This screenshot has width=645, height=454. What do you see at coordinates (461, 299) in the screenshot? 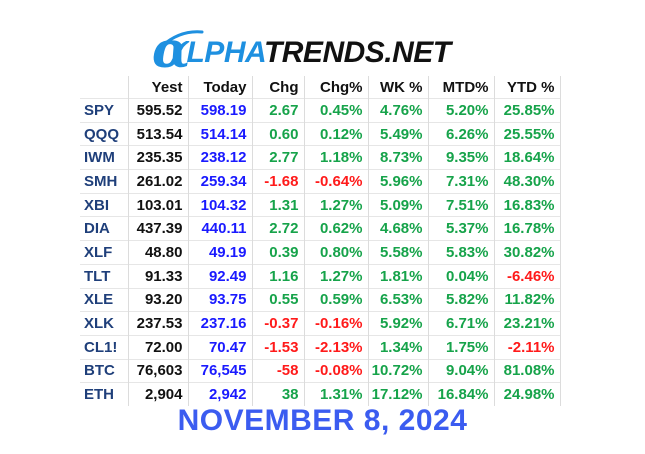
I see `cell-mtd-pct: 5.82%` at bounding box center [461, 299].